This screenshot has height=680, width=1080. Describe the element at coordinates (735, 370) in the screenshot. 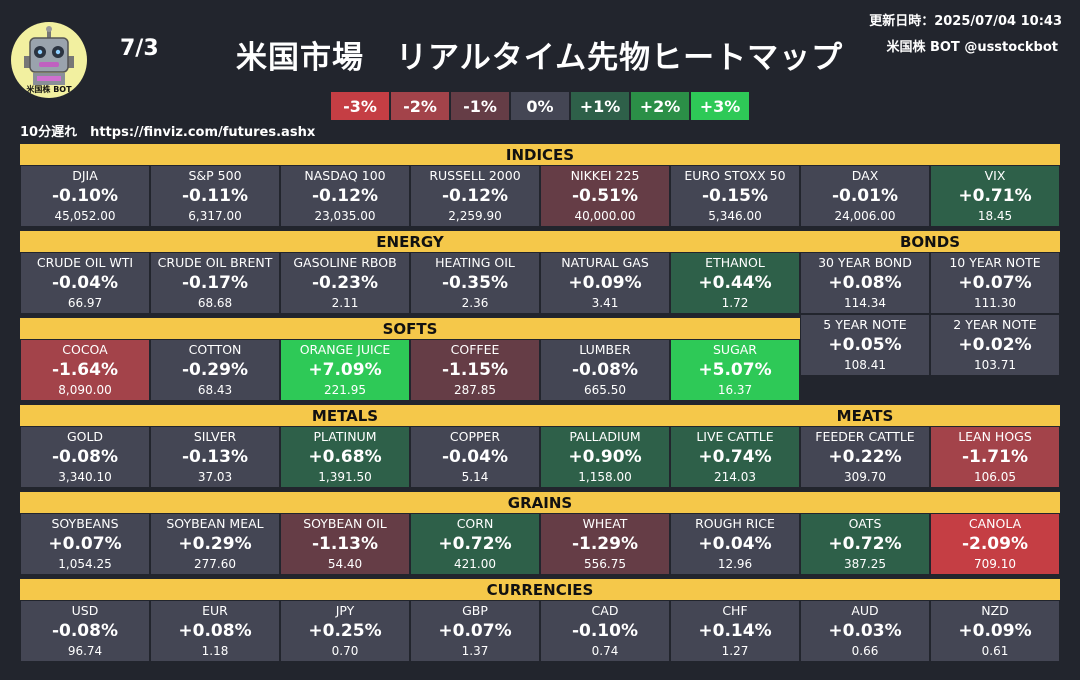

I see `futures-tile: SUGAR +5.07% 16.37` at that location.